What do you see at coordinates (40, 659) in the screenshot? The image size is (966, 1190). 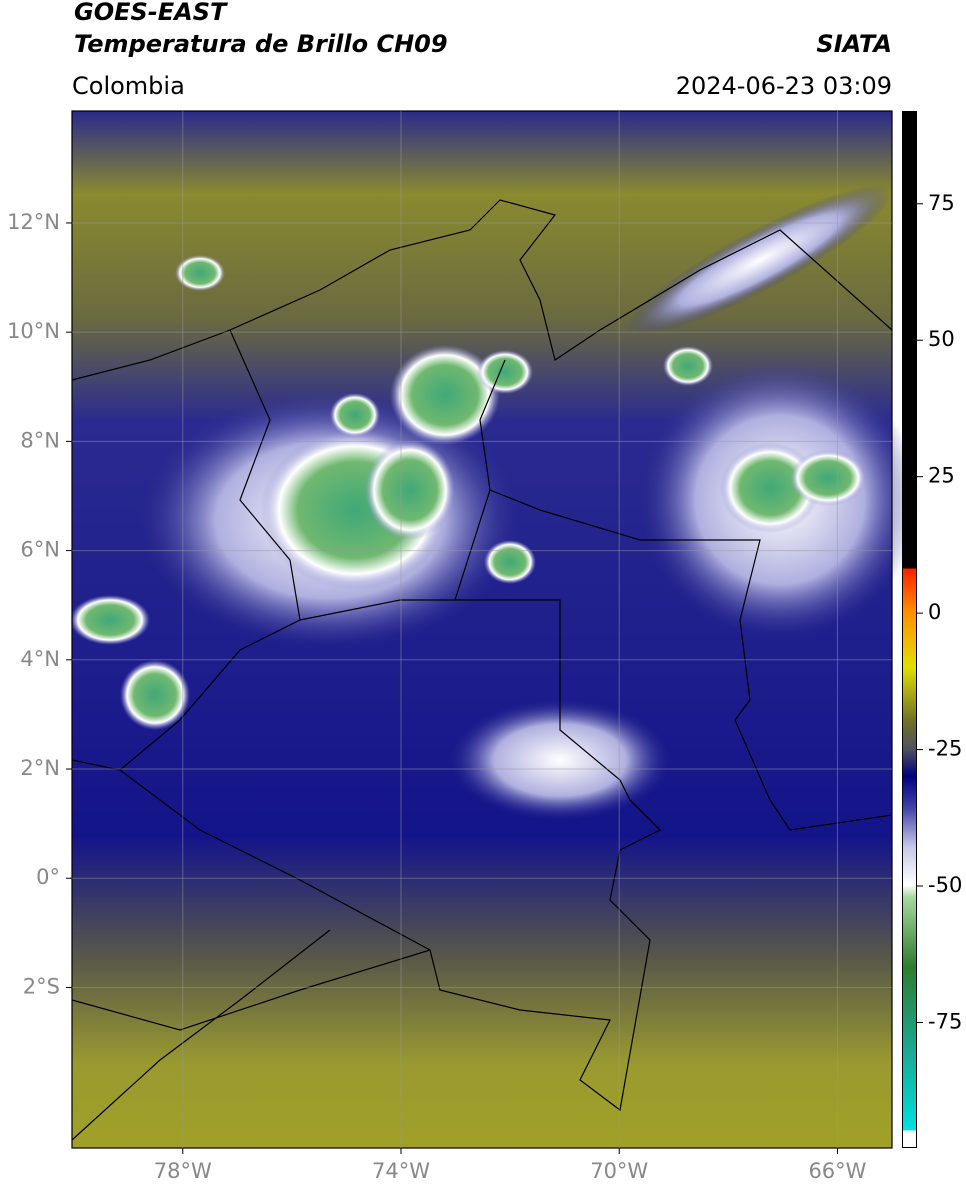 I see `y-tick-label: 4°N` at bounding box center [40, 659].